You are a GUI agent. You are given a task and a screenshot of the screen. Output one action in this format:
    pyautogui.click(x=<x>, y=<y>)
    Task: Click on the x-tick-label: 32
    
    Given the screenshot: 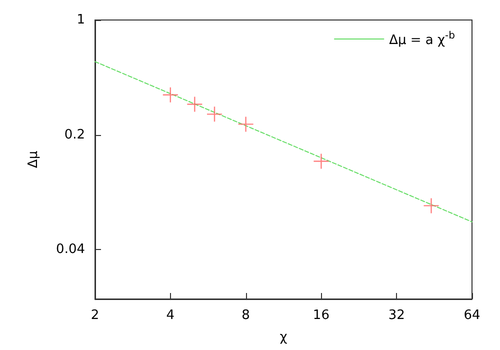 What is the action you would take?
    pyautogui.click(x=396, y=315)
    